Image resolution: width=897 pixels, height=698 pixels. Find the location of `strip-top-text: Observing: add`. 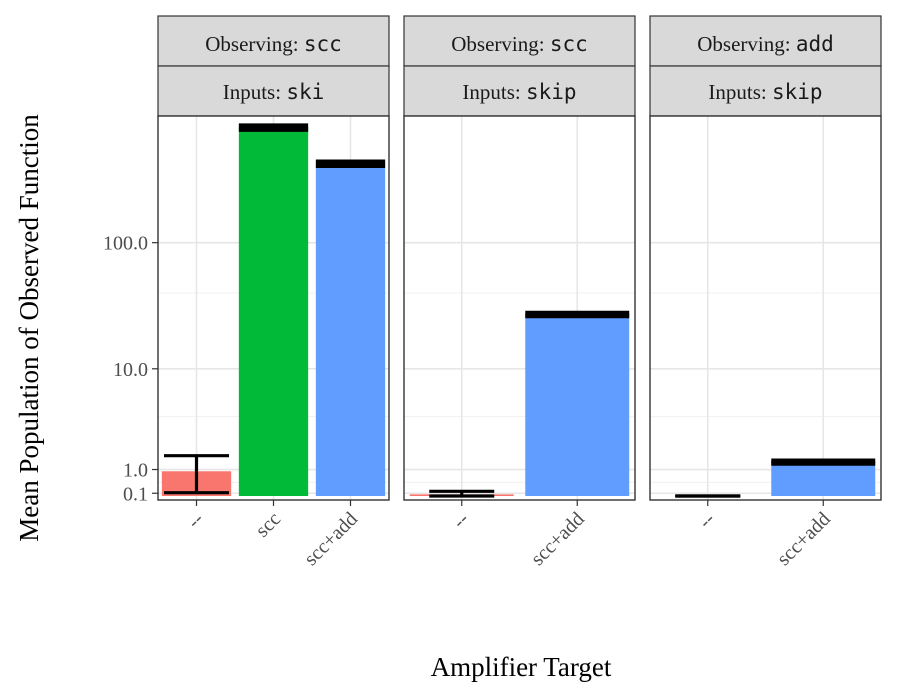

strip-top-text: Observing: add is located at coordinates (765, 44).